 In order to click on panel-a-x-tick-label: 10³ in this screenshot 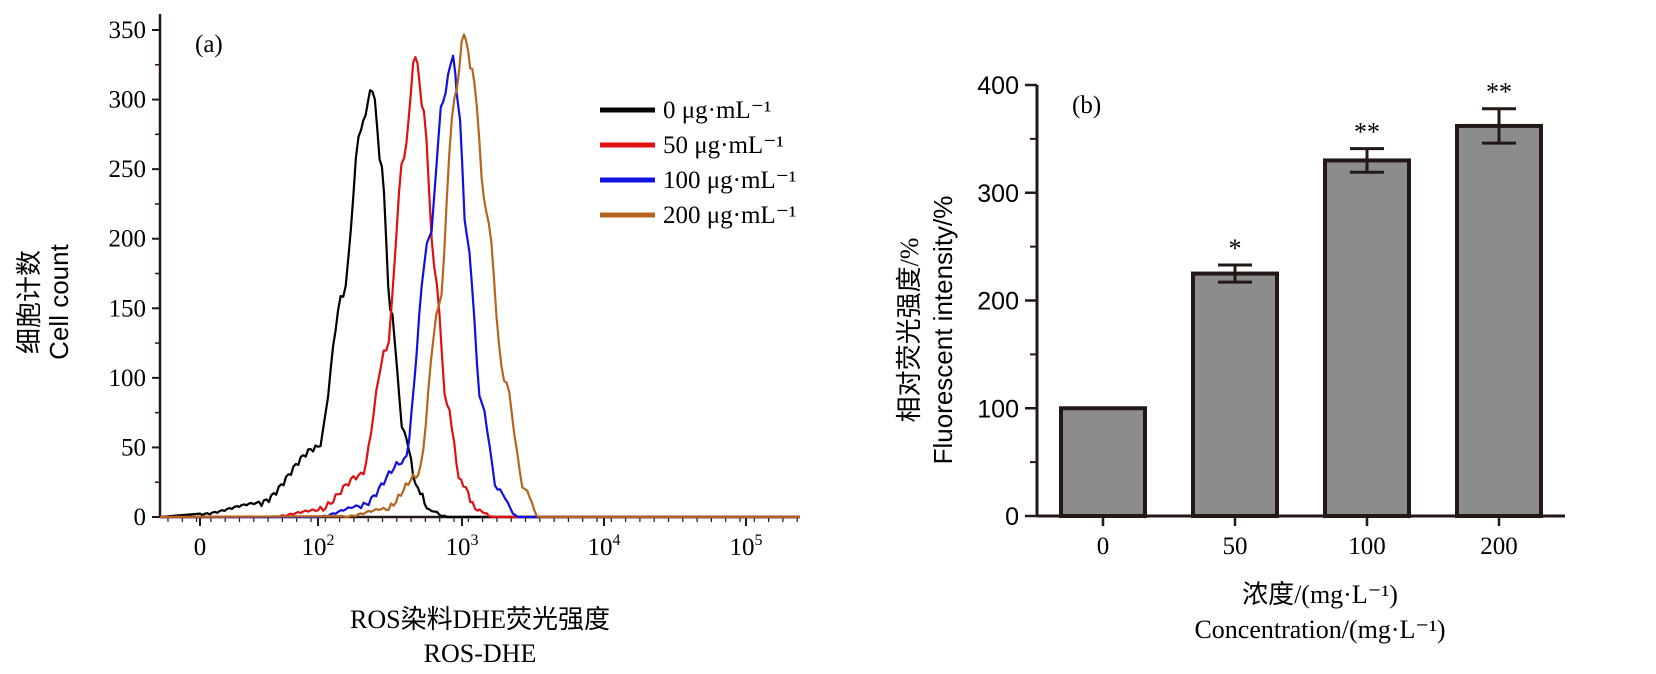, I will do `click(462, 546)`.